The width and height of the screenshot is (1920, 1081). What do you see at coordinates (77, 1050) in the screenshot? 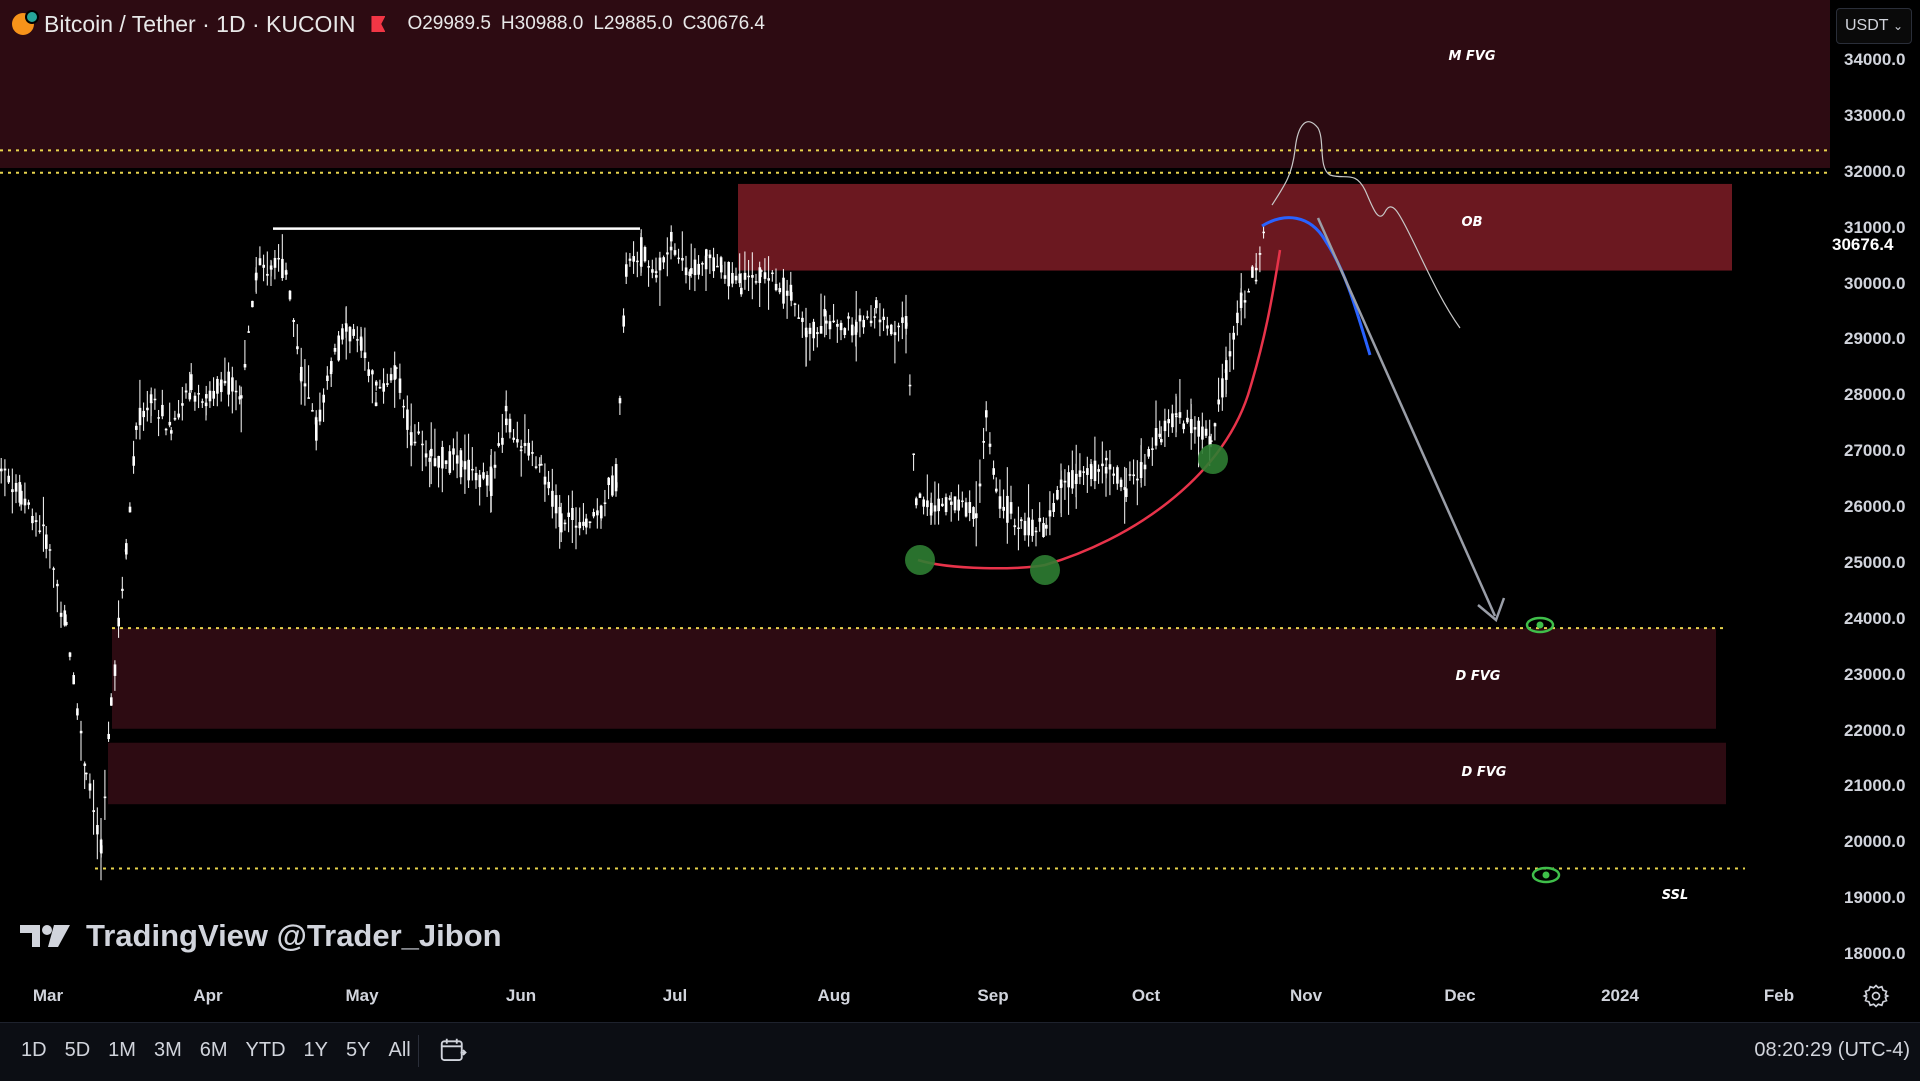
I see `range-button-5d: 5D` at bounding box center [77, 1050].